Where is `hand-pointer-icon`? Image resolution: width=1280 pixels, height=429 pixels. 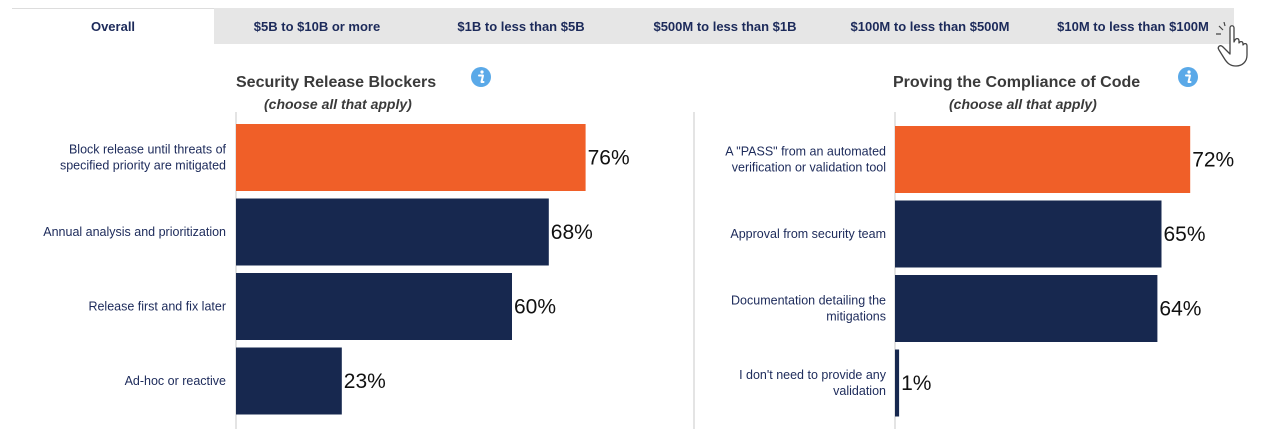 hand-pointer-icon is located at coordinates (1232, 44).